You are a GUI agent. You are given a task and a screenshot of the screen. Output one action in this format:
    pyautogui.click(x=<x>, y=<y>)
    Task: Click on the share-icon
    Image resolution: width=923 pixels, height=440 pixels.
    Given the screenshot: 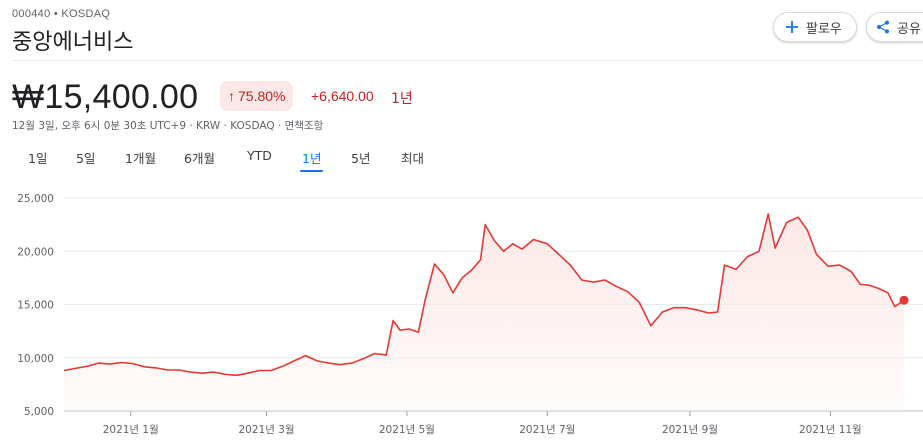 What is the action you would take?
    pyautogui.click(x=883, y=27)
    